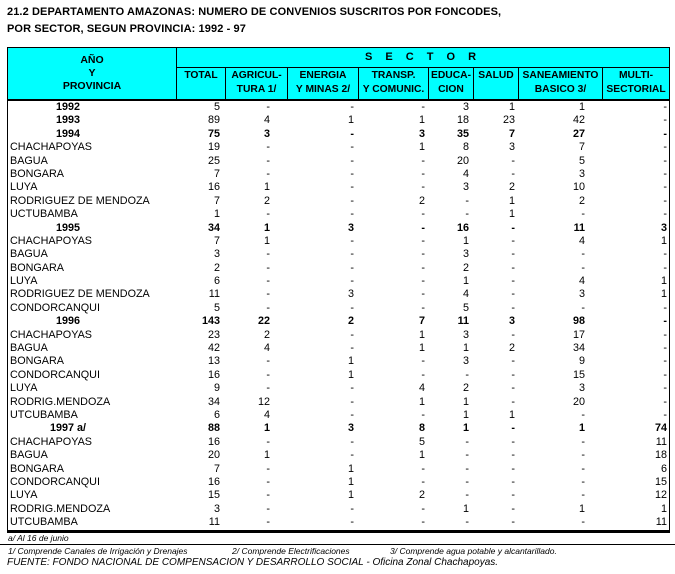  I want to click on cell-educacion: 5, so click(465, 307).